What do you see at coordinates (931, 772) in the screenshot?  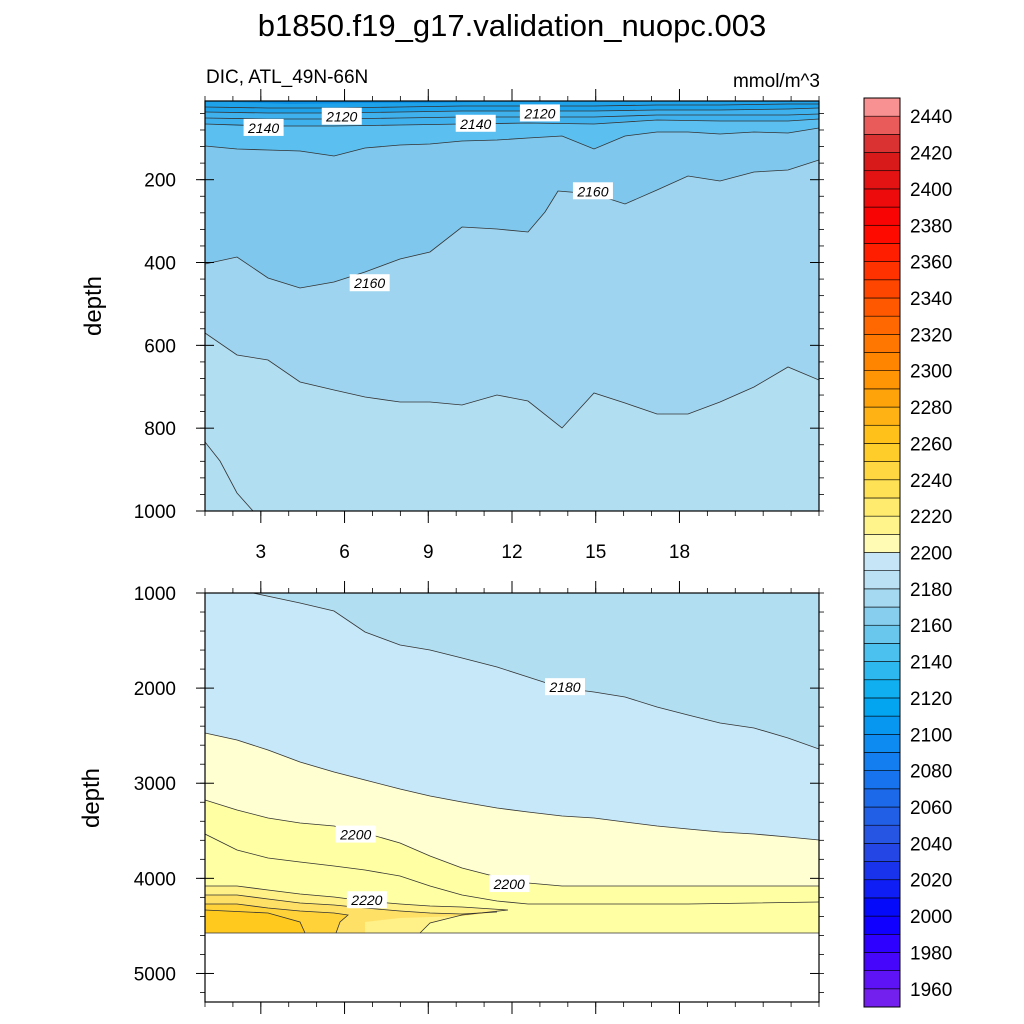 I see `colorbar-label: 2080` at bounding box center [931, 772].